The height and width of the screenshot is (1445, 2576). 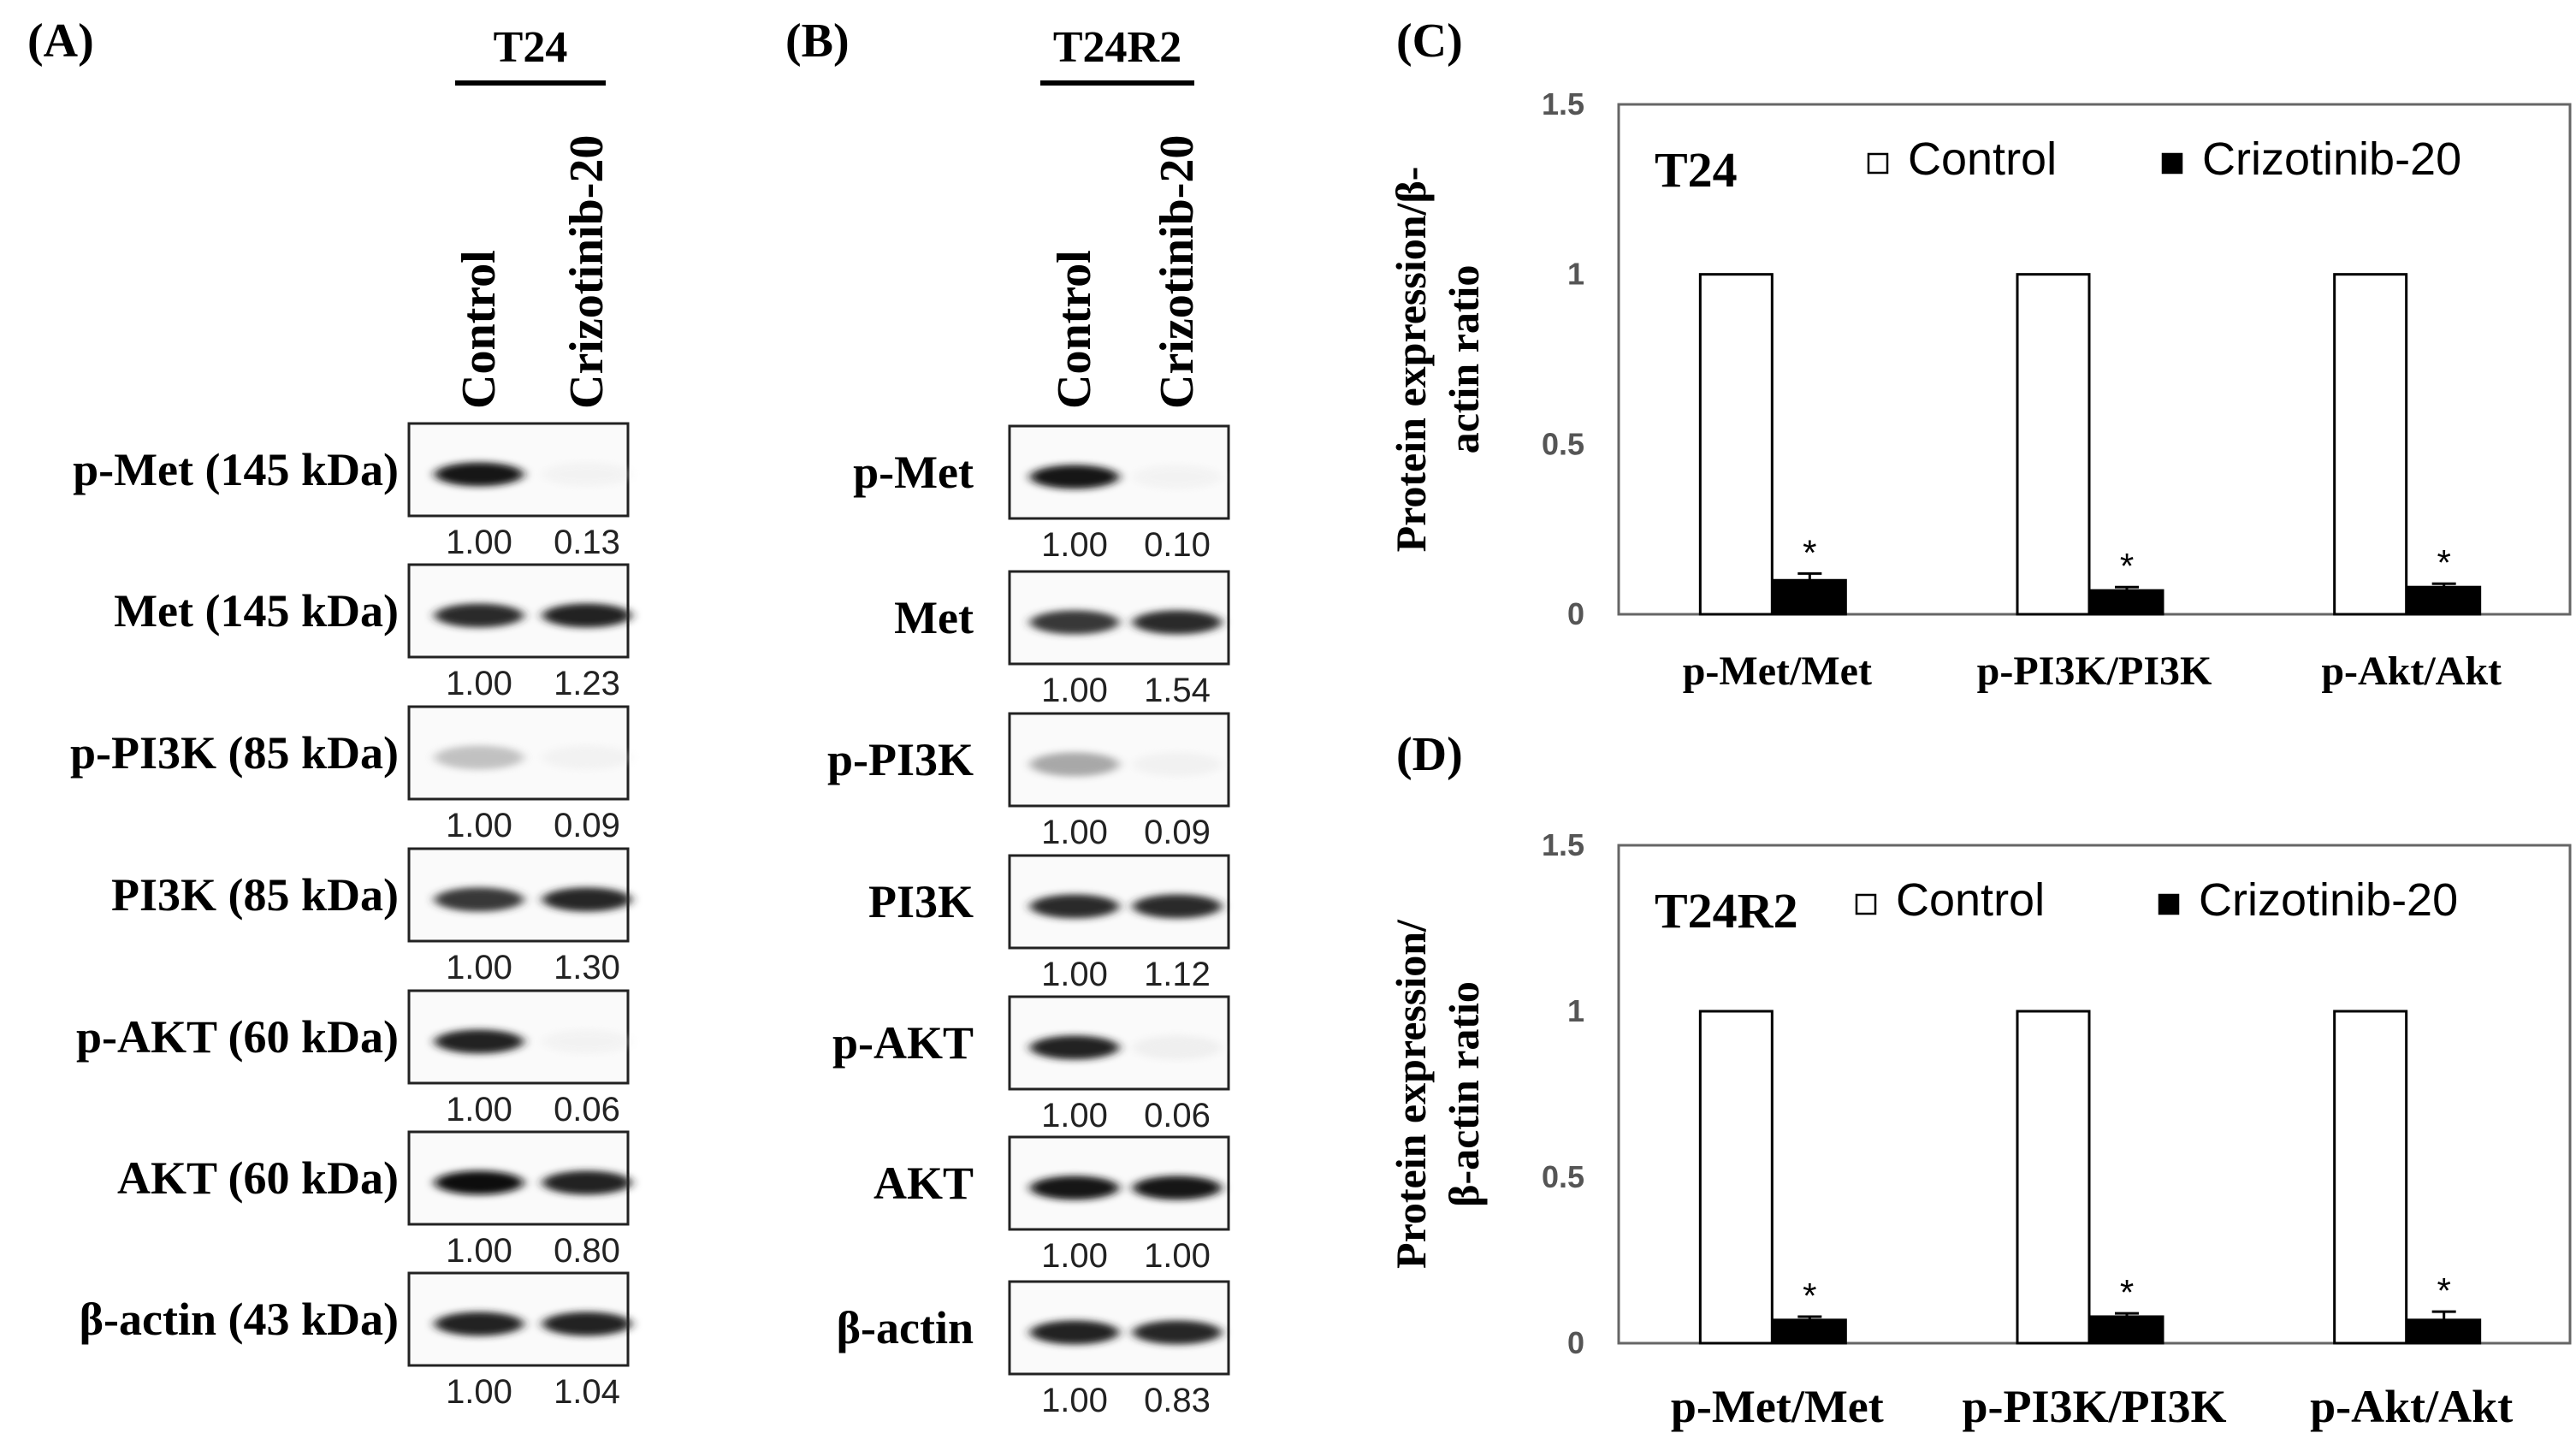 What do you see at coordinates (60, 41) in the screenshot?
I see `panel-letter: (A)` at bounding box center [60, 41].